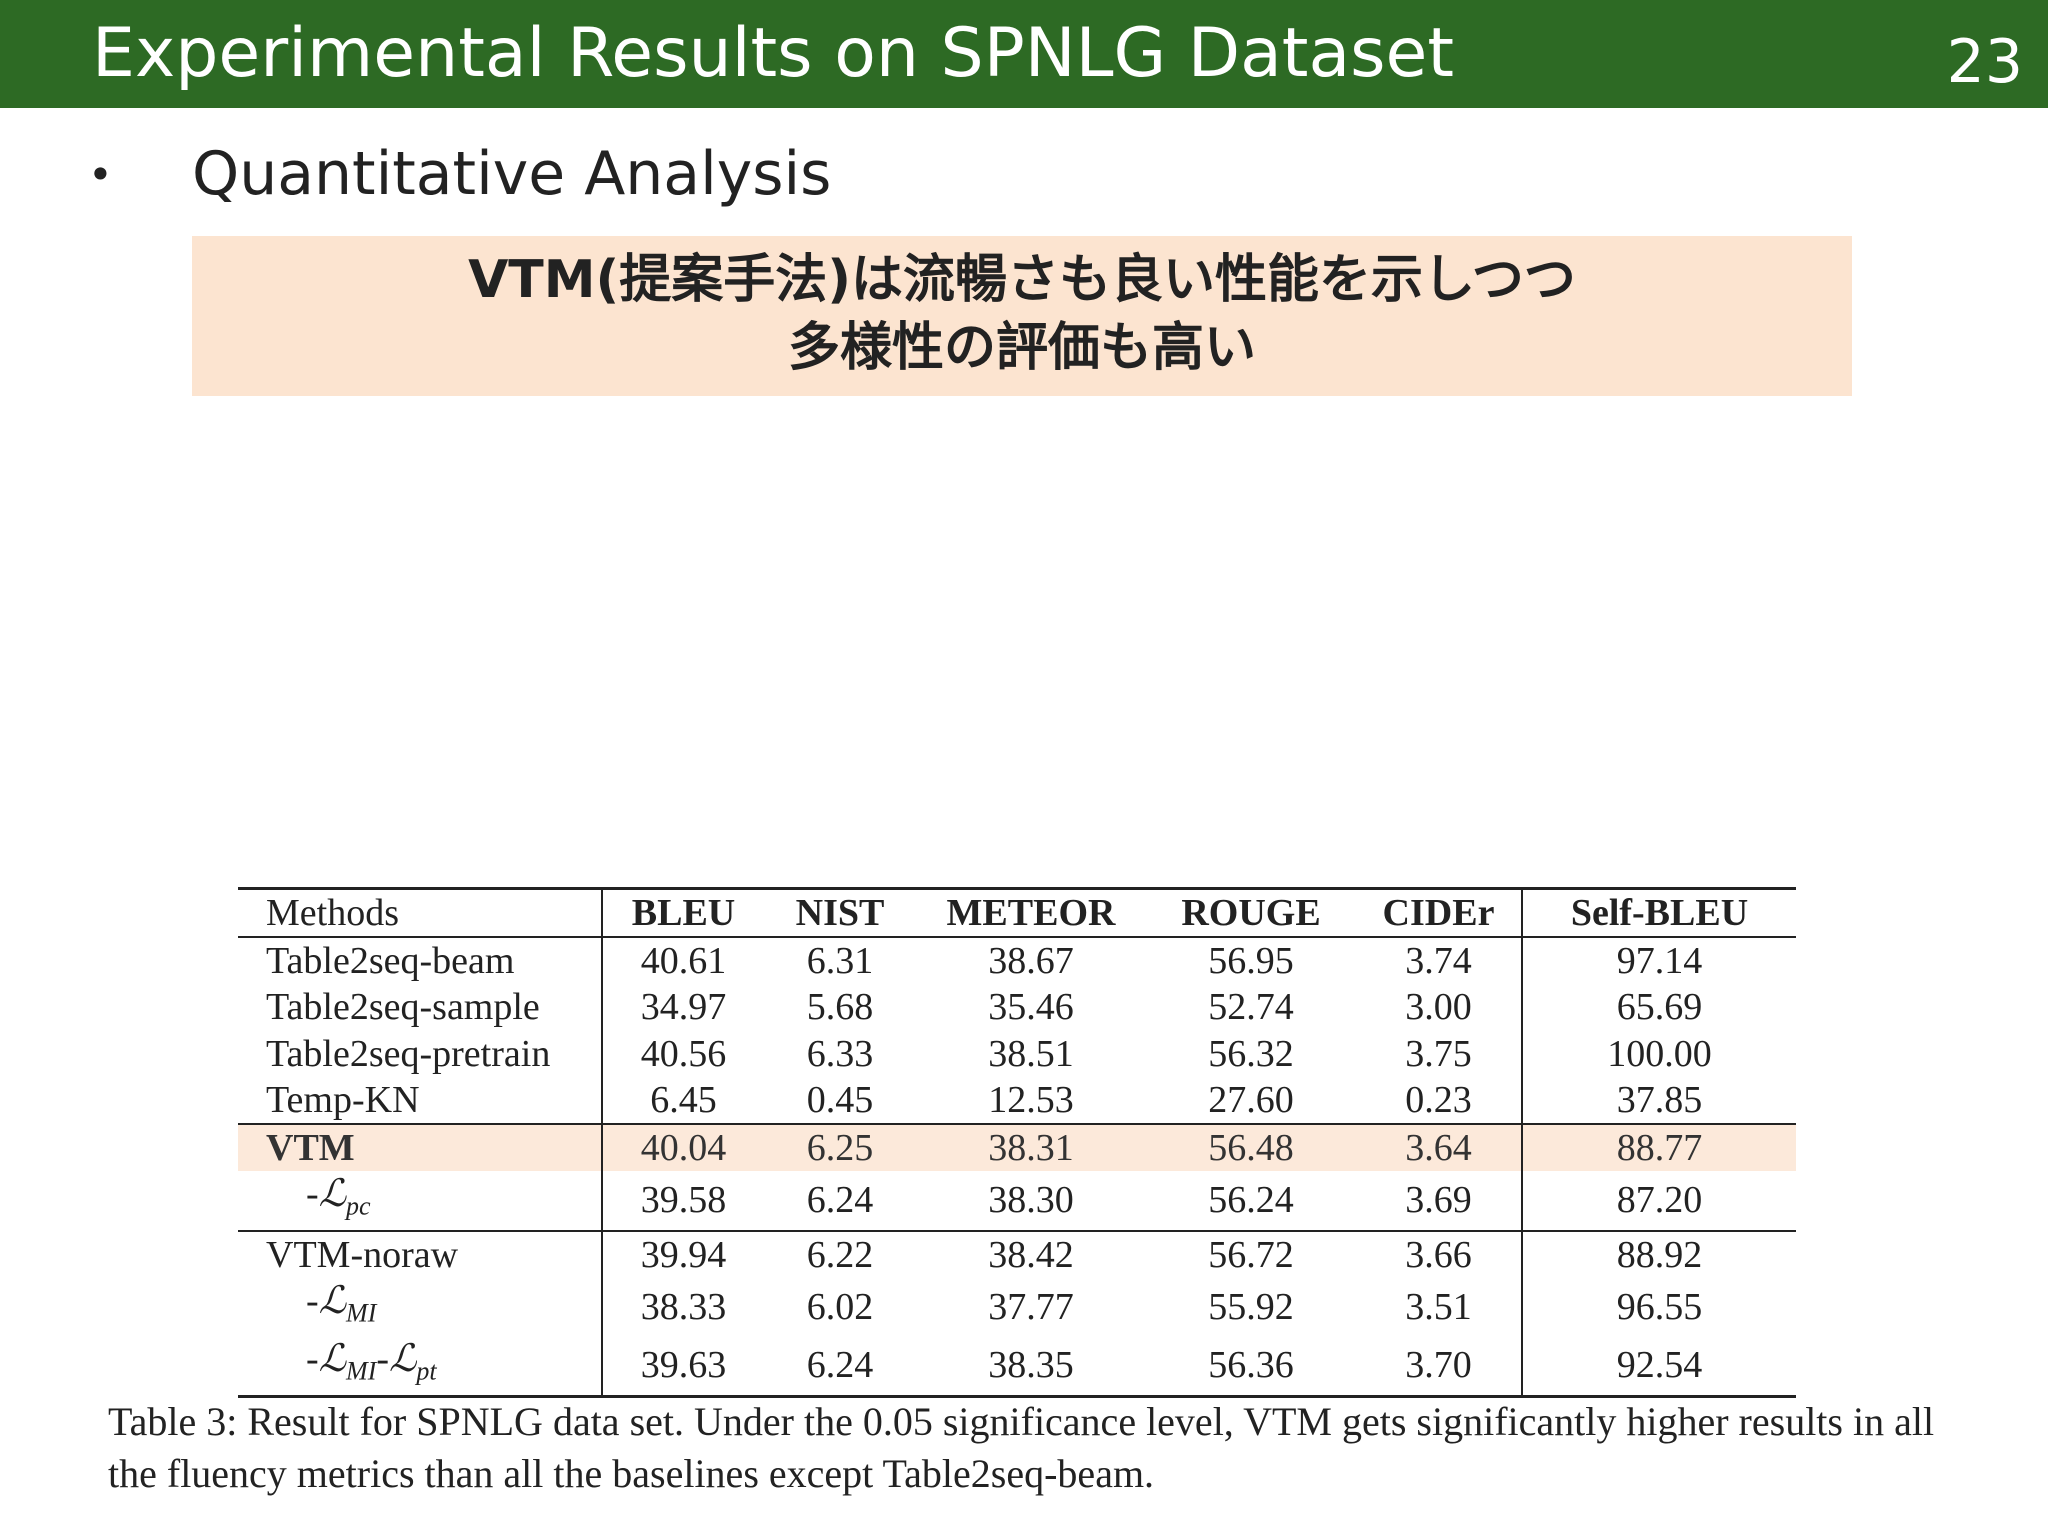 The height and width of the screenshot is (1536, 2048). What do you see at coordinates (1021, 348) in the screenshot?
I see `callout-line-2: 多様性の評価も高い` at bounding box center [1021, 348].